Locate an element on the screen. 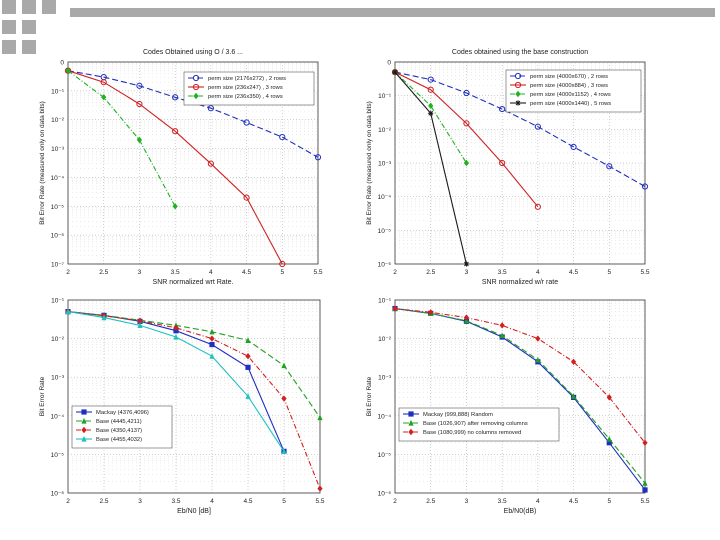  legend-label: perm size (4000x1440) , 5 rows is located at coordinates (570, 104).